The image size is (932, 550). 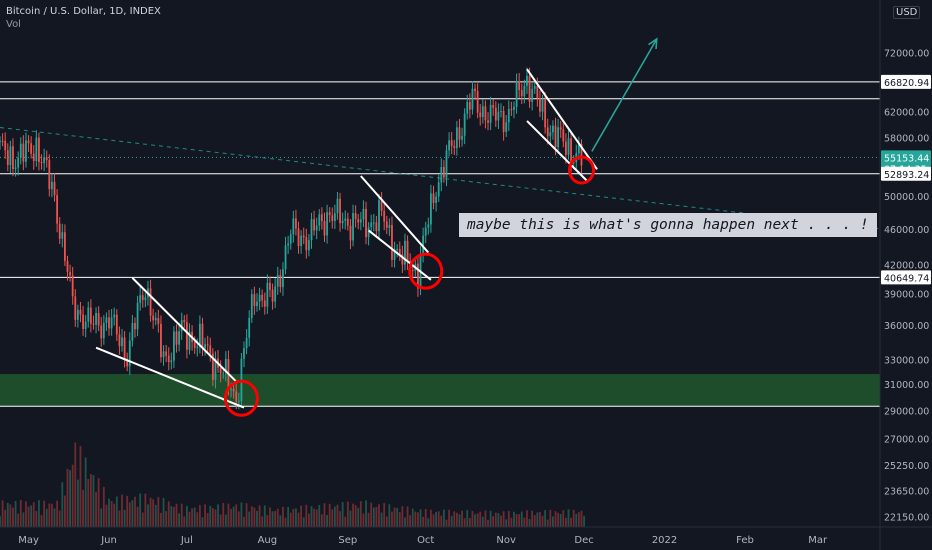 I want to click on price-tick-label: 62000.00, so click(x=906, y=112).